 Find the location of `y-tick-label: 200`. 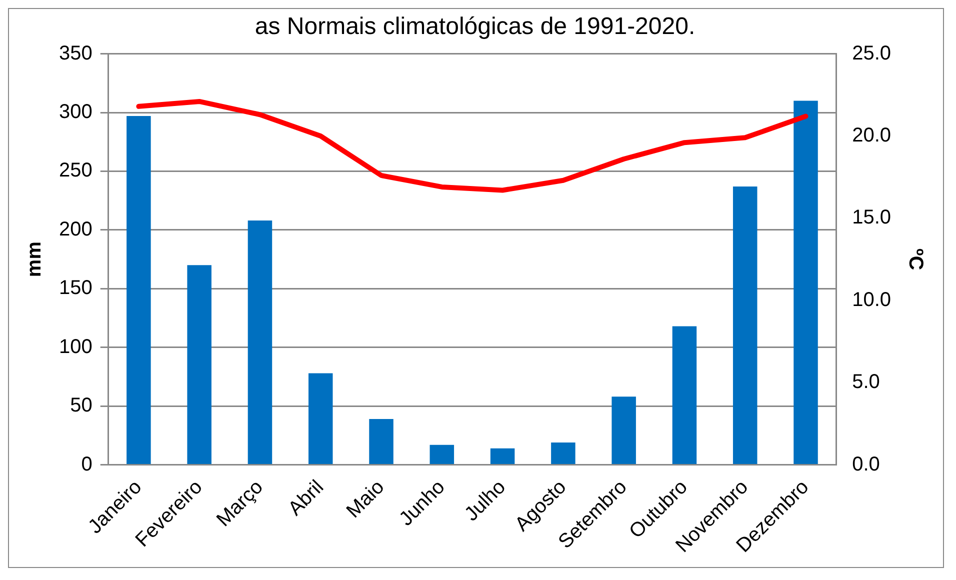

y-tick-label: 200 is located at coordinates (75, 229).